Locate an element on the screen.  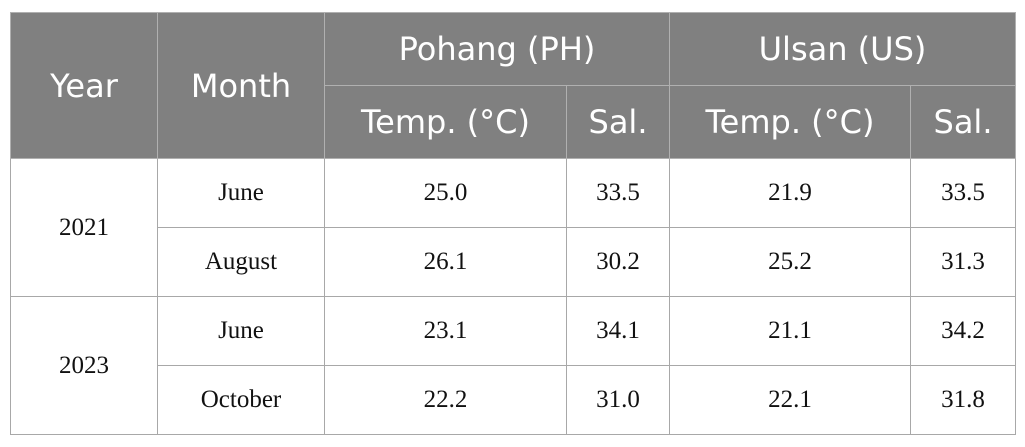
value-cell: 31.8 is located at coordinates (963, 400).